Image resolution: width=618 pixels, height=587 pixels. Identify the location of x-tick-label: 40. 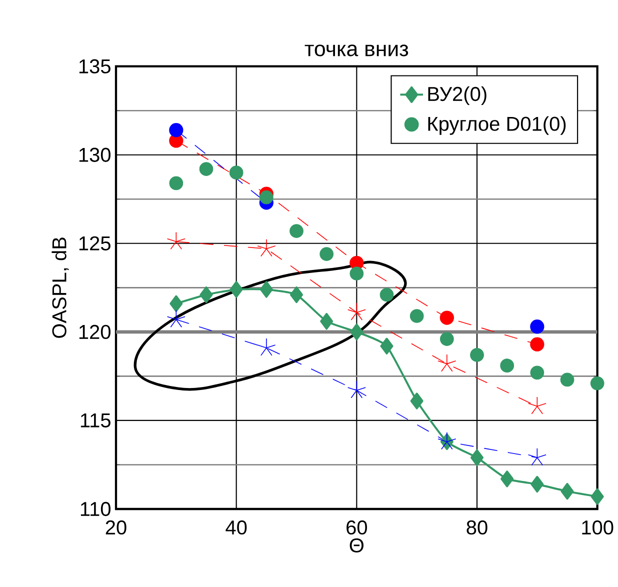
(236, 527).